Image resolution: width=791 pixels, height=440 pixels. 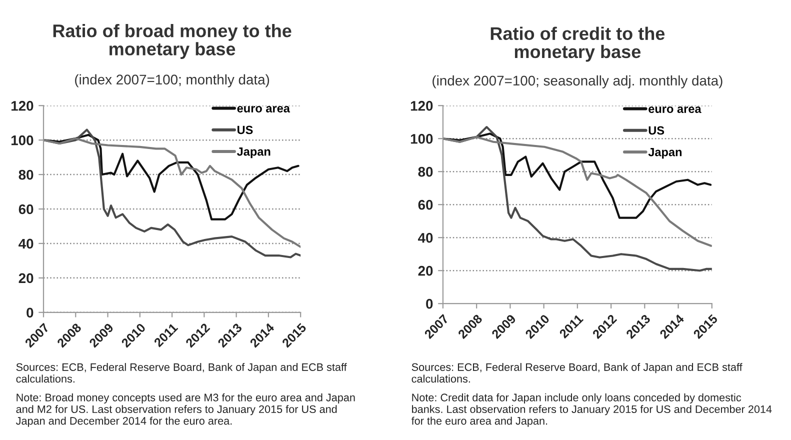 I want to click on chart-title: Ratio of broad money to the monetary base, so click(x=172, y=41).